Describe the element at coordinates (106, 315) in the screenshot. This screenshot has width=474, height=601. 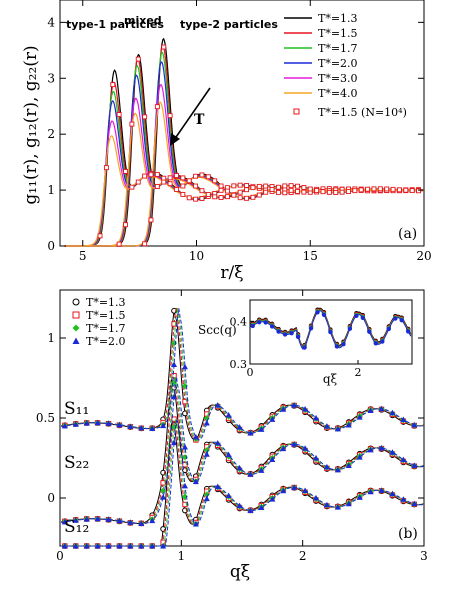
I see `legend-entry: T*=1.5` at that location.